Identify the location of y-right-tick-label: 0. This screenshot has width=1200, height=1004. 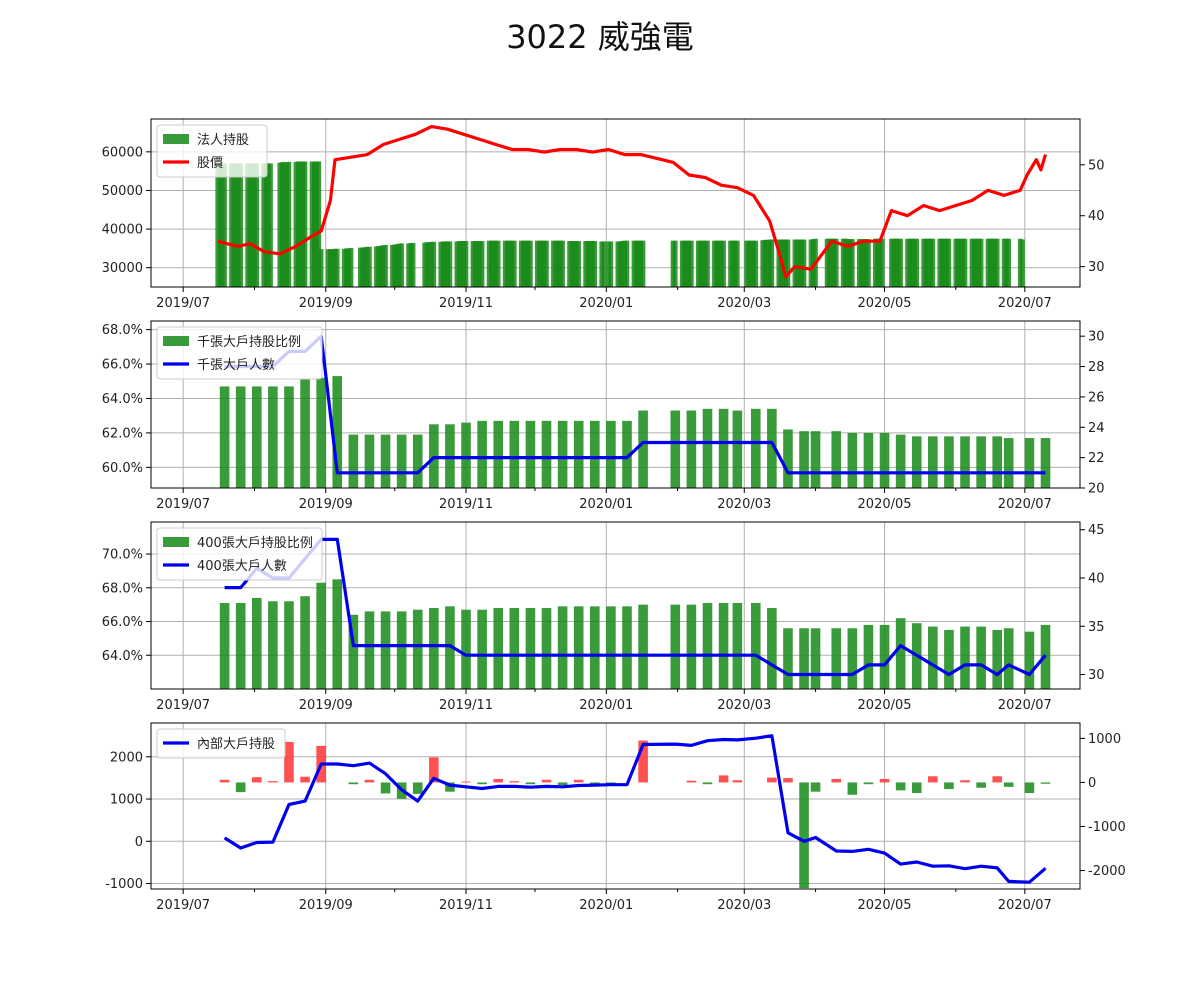
(1092, 783).